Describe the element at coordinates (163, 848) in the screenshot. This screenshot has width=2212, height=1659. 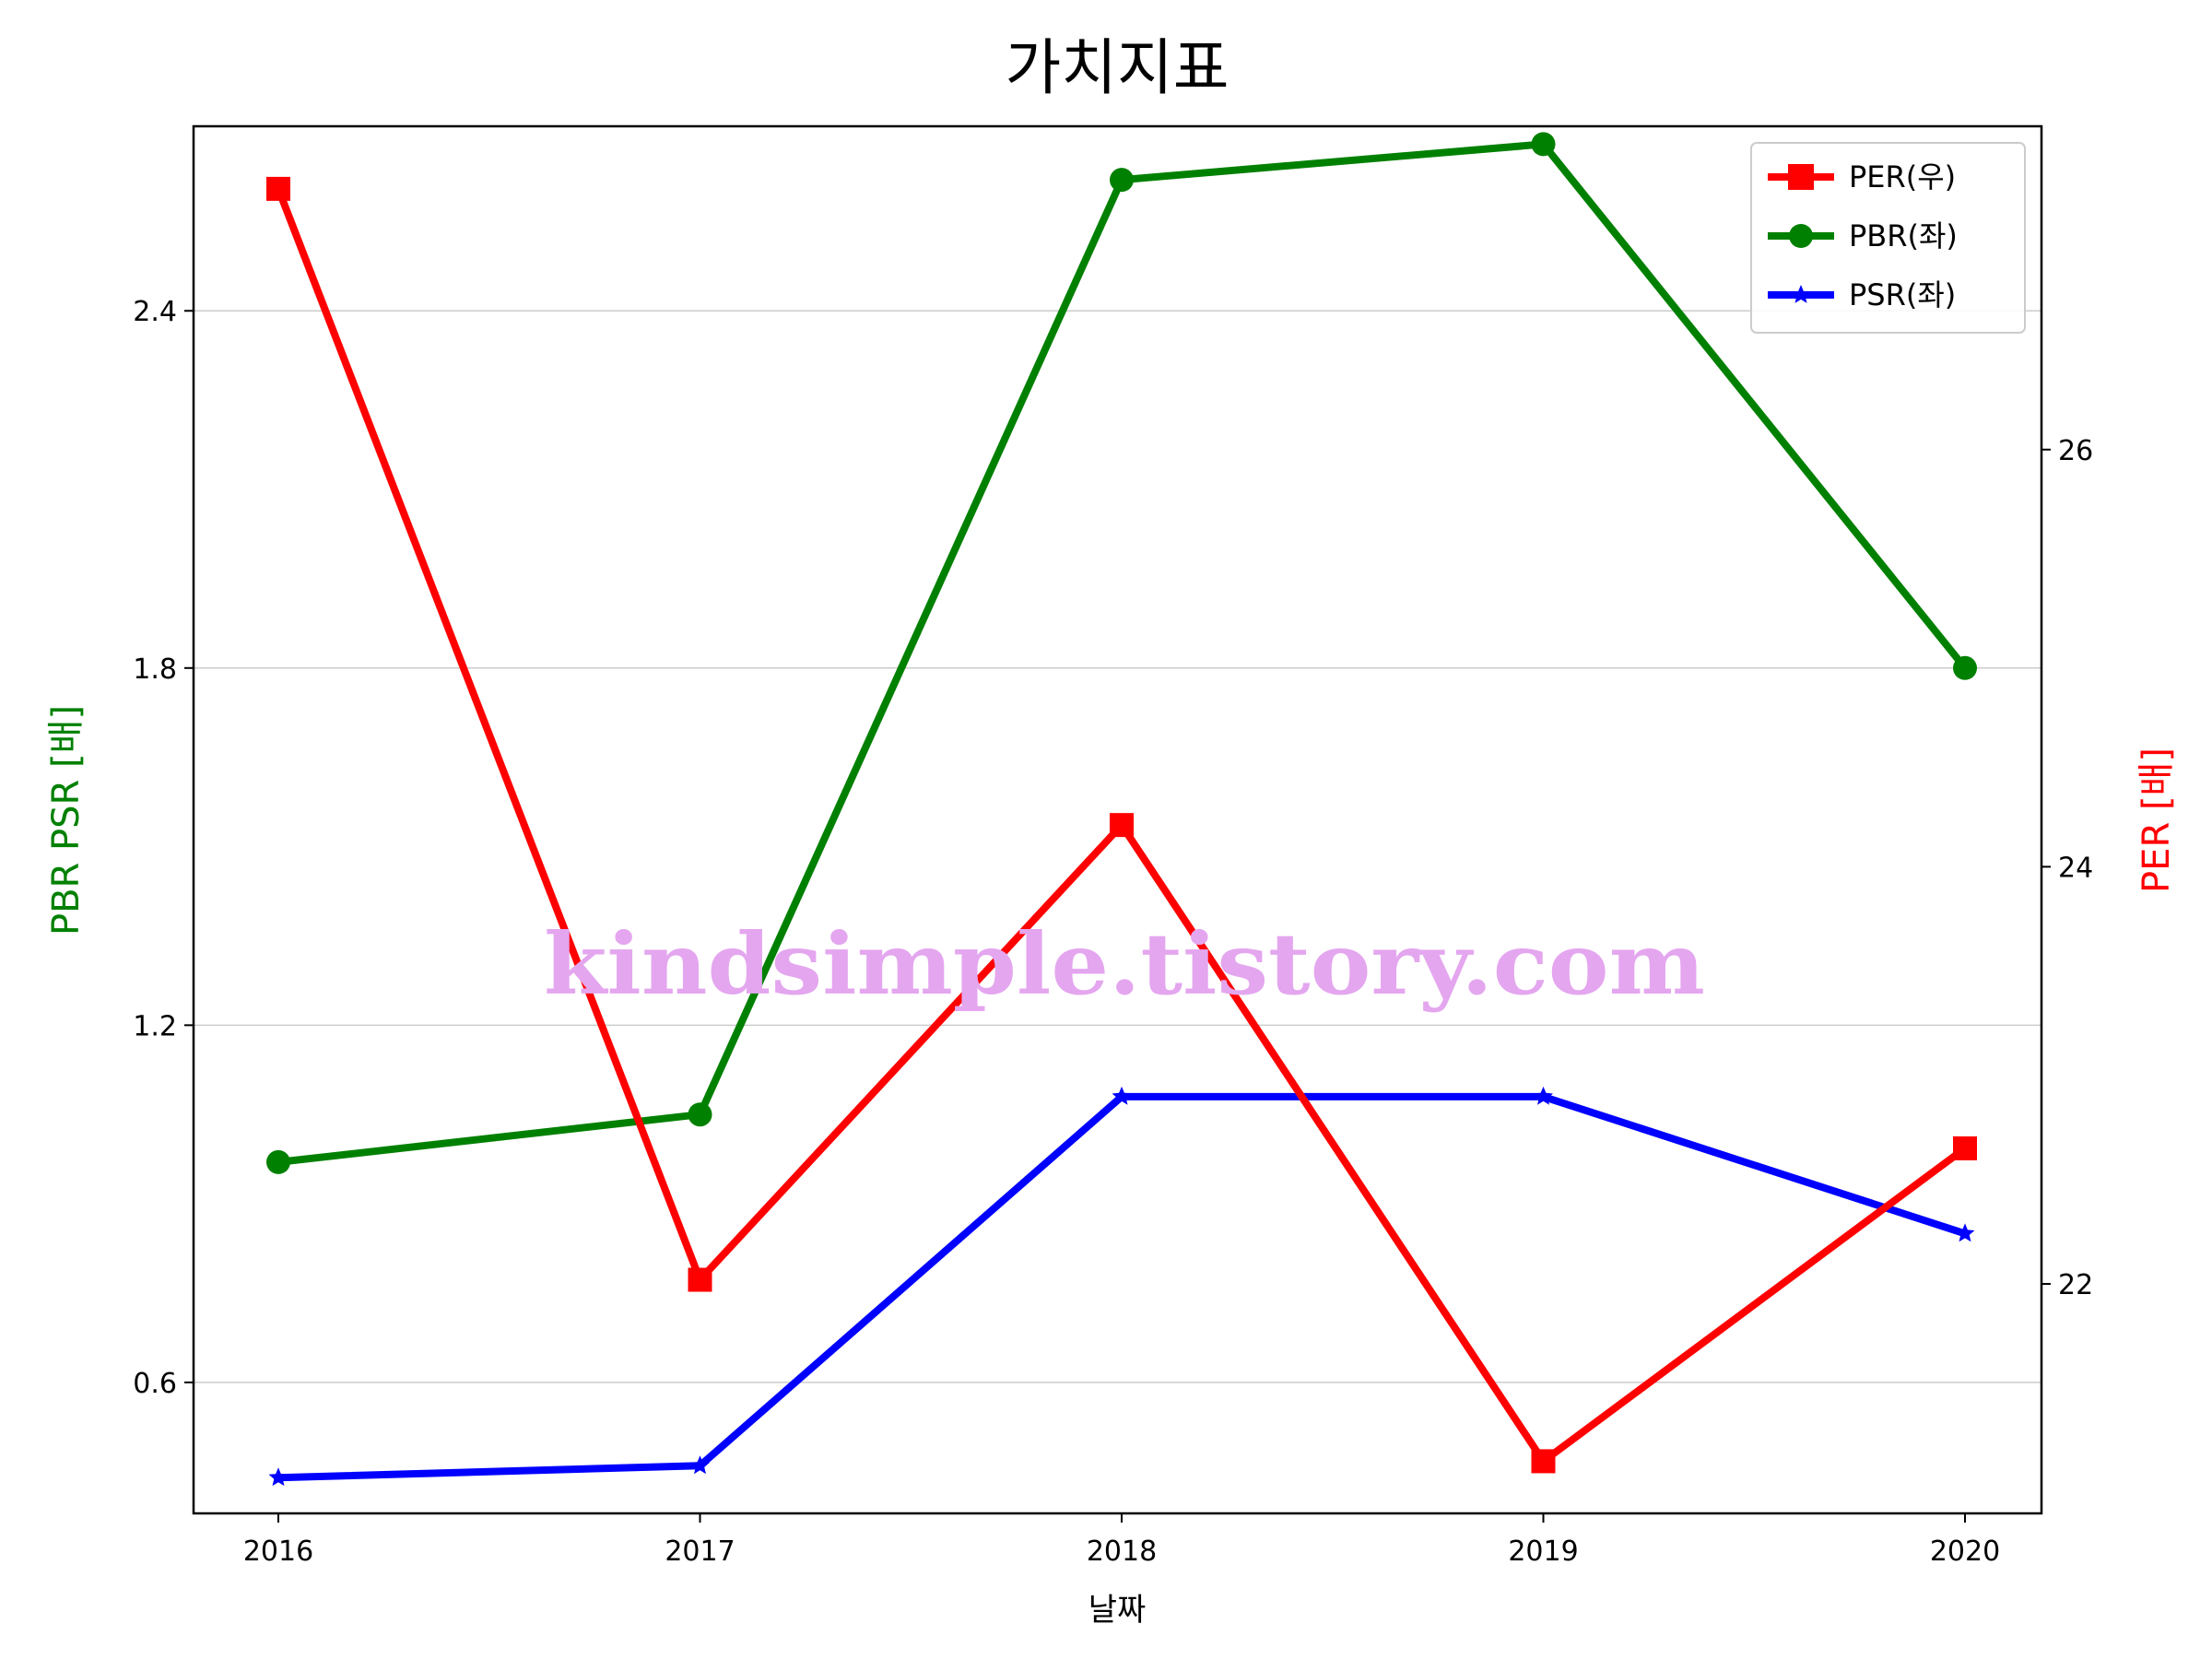
I see `left-y-axis: 0.6 1.2 1.8 2.4` at that location.